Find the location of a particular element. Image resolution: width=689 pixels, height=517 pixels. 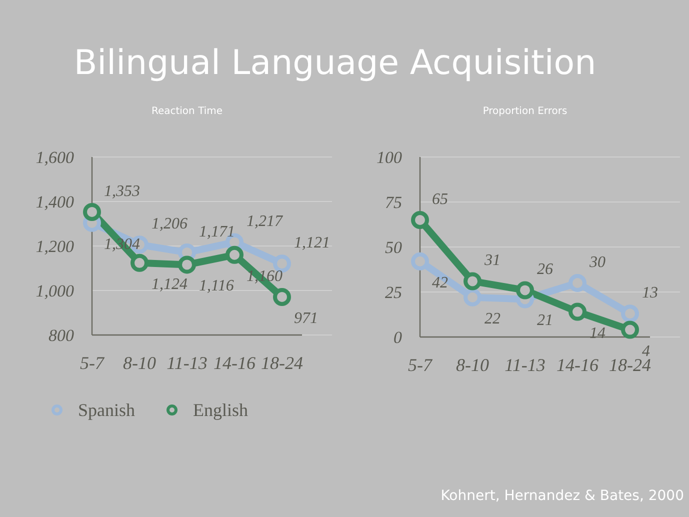

data-label: 1,171 is located at coordinates (217, 231).